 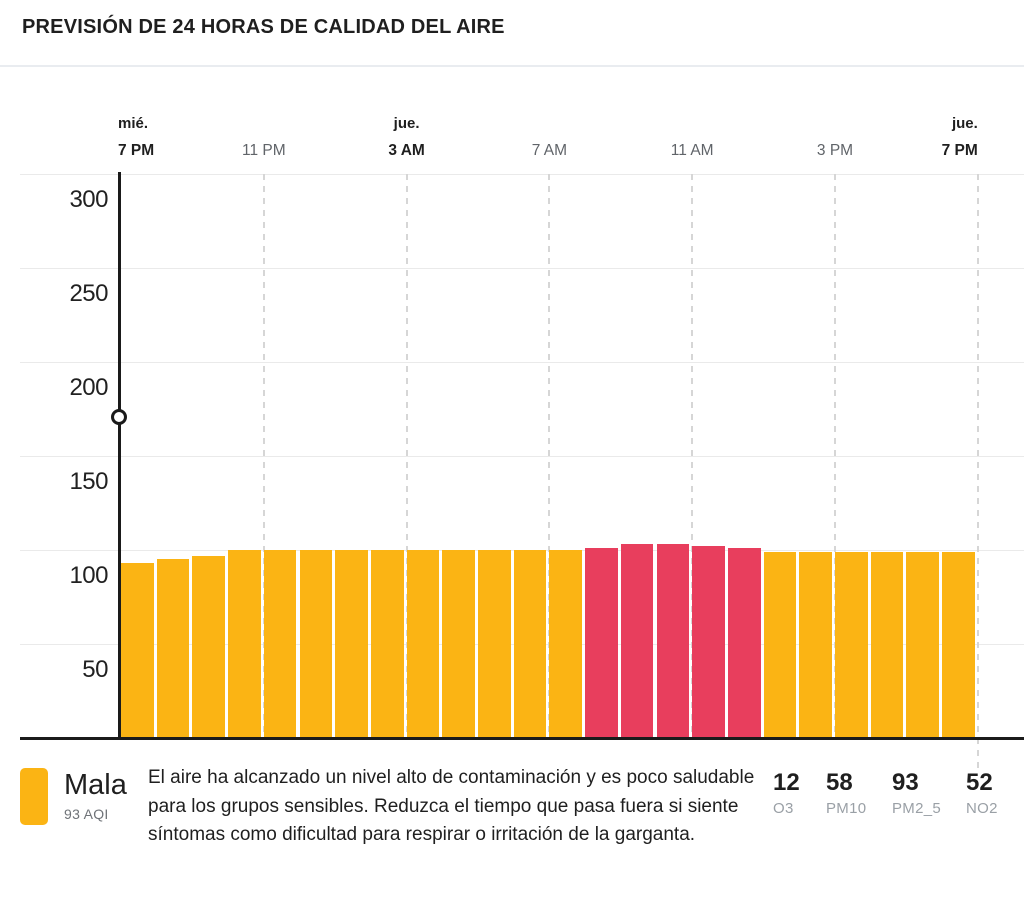 I want to click on x-axis-tick: 3 AM, so click(x=406, y=150).